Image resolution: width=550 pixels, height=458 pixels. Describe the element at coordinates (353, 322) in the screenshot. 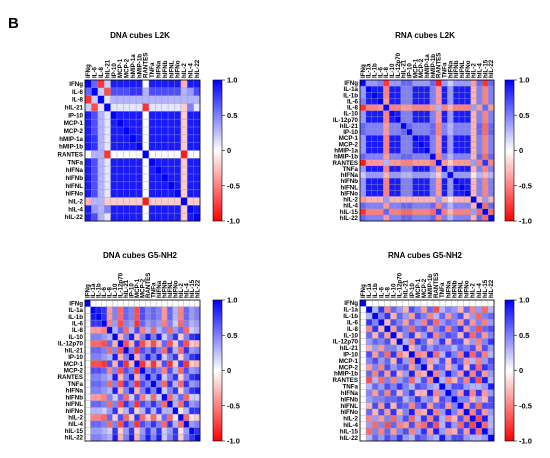

I see `row-label: IL-6` at that location.